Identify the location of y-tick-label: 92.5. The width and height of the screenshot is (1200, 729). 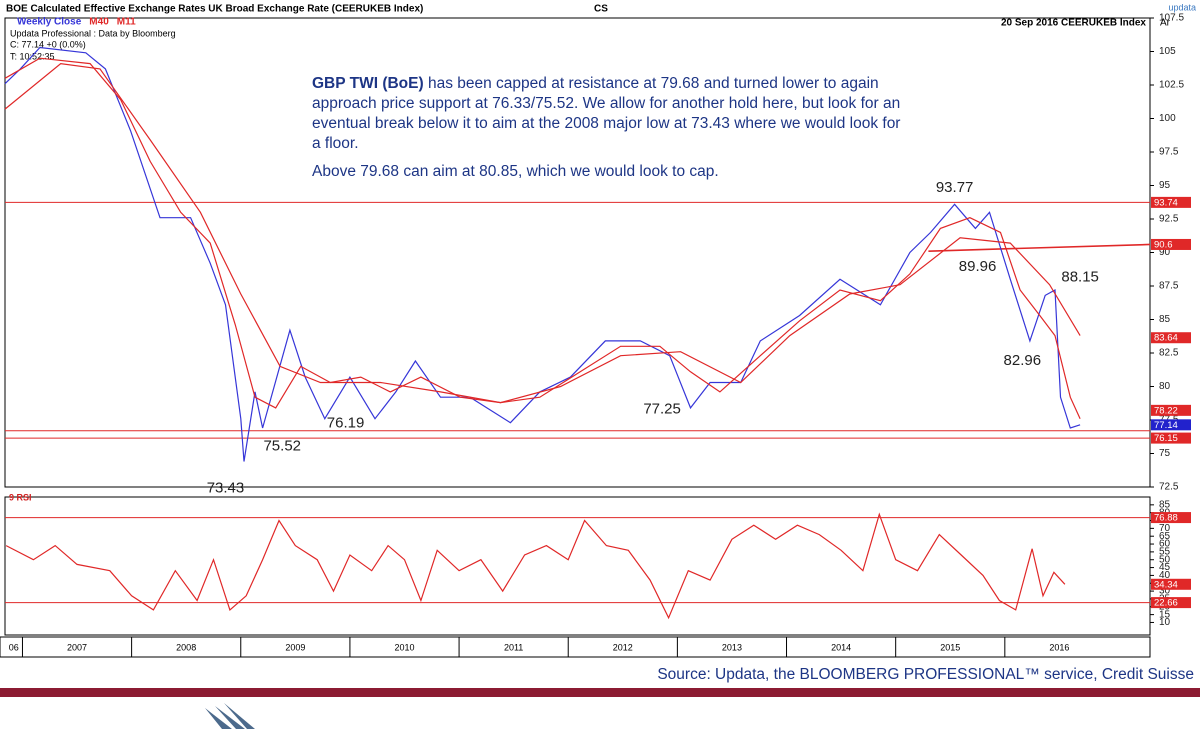
(1169, 219).